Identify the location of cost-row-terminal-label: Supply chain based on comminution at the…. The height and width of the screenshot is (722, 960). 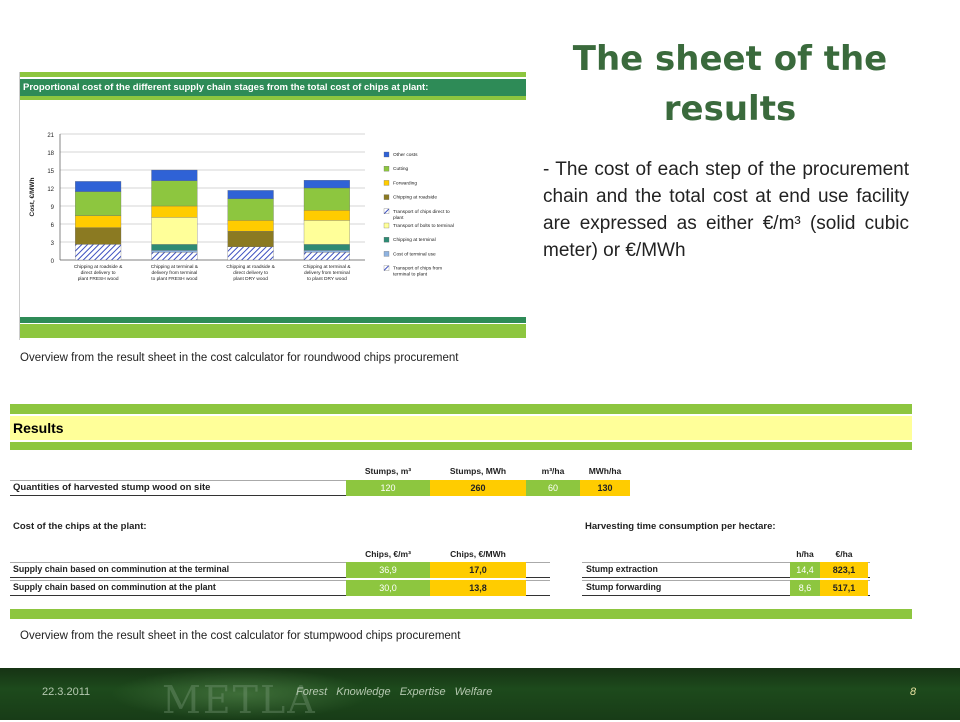
(121, 569).